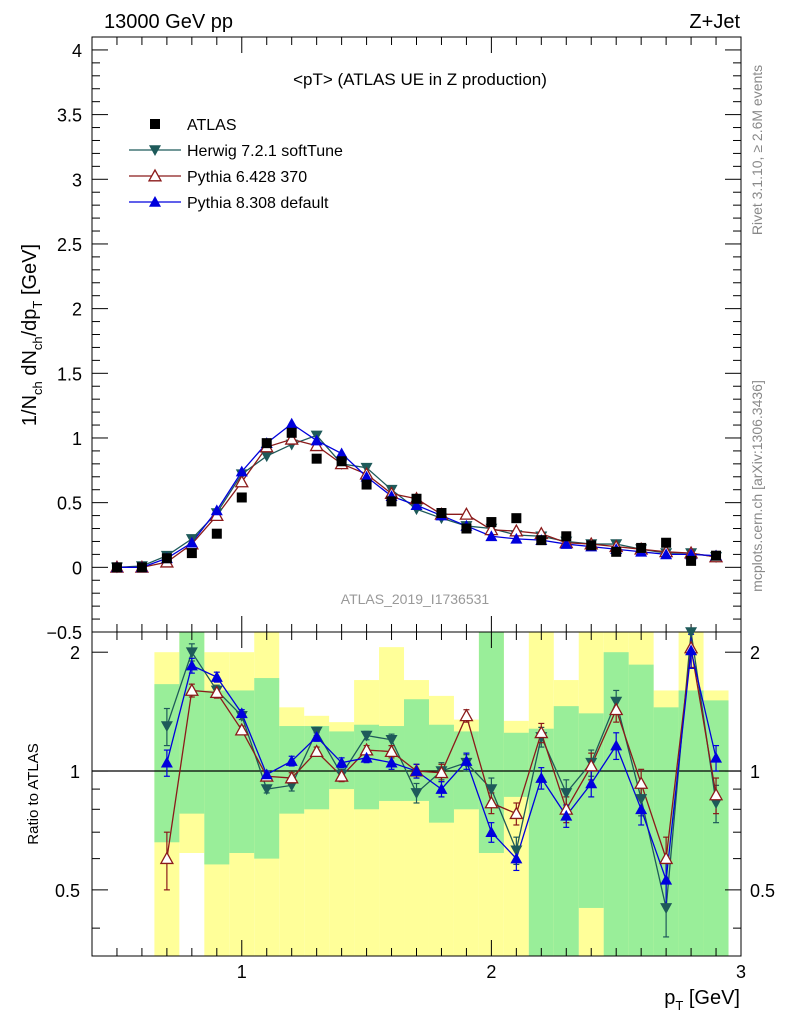 The image size is (786, 1024). What do you see at coordinates (702, 1000) in the screenshot?
I see `svg-text: pT [GeV]` at bounding box center [702, 1000].